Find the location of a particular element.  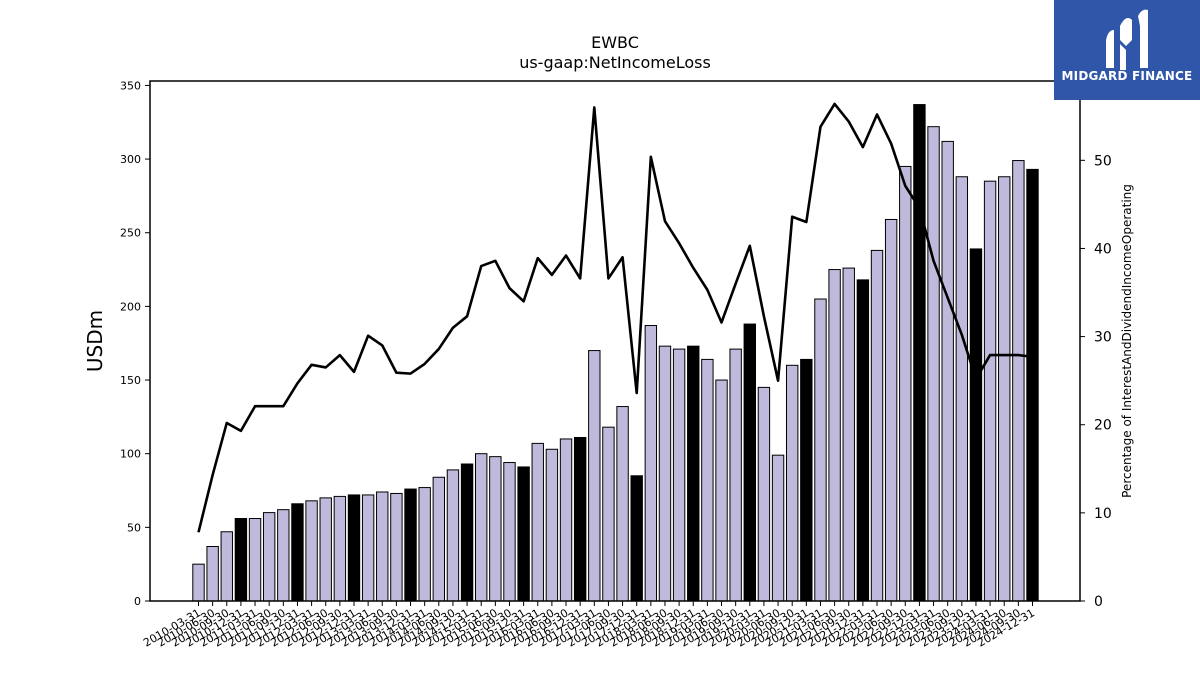

brand-name: MIDGARD FINANCE is located at coordinates (1127, 76).